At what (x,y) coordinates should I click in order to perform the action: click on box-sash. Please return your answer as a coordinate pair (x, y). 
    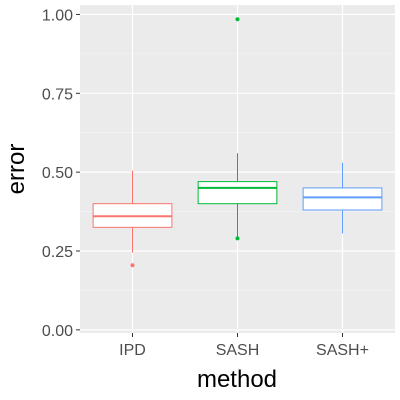
    Looking at the image, I should click on (237, 129).